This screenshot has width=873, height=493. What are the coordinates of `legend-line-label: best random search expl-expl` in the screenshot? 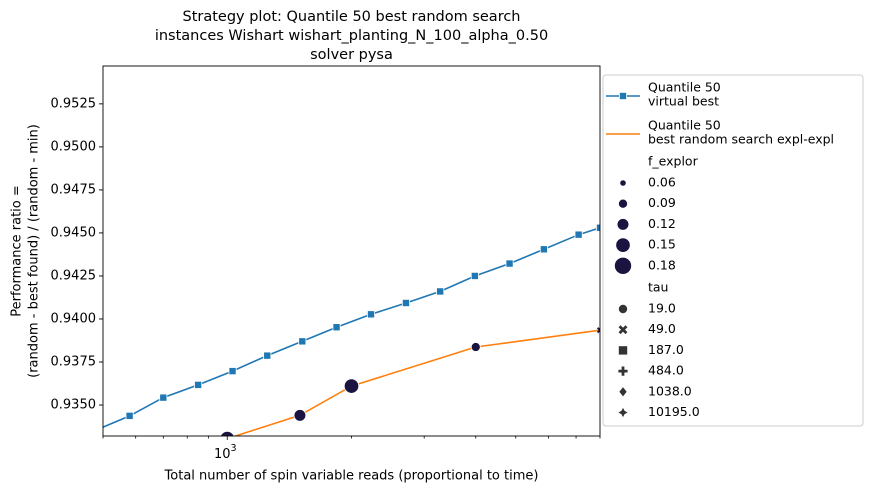 It's located at (741, 139).